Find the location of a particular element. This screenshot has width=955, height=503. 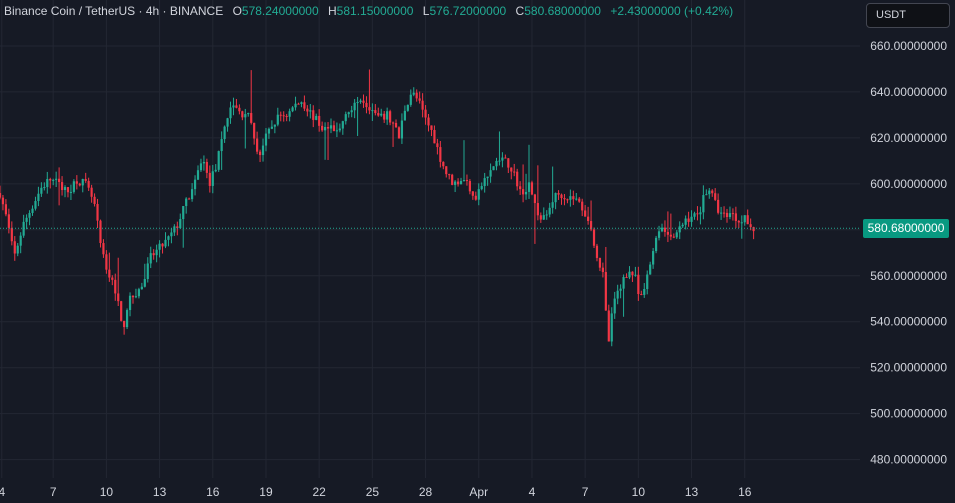

high-label: H is located at coordinates (332, 11).